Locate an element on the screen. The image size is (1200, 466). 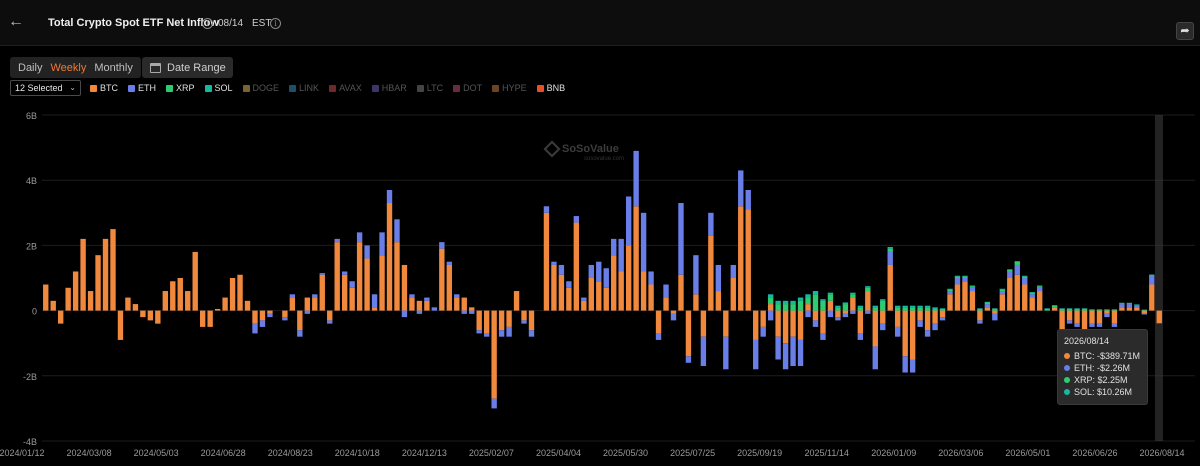
legend-item-avax: AVAX is located at coordinates (345, 88).